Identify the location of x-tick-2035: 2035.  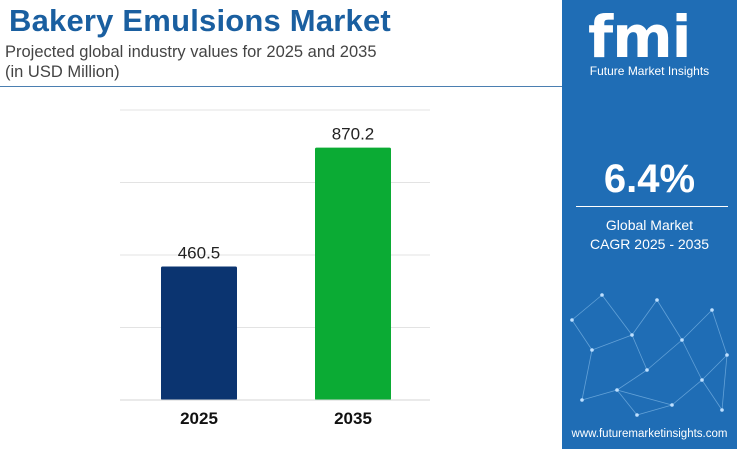
(353, 418).